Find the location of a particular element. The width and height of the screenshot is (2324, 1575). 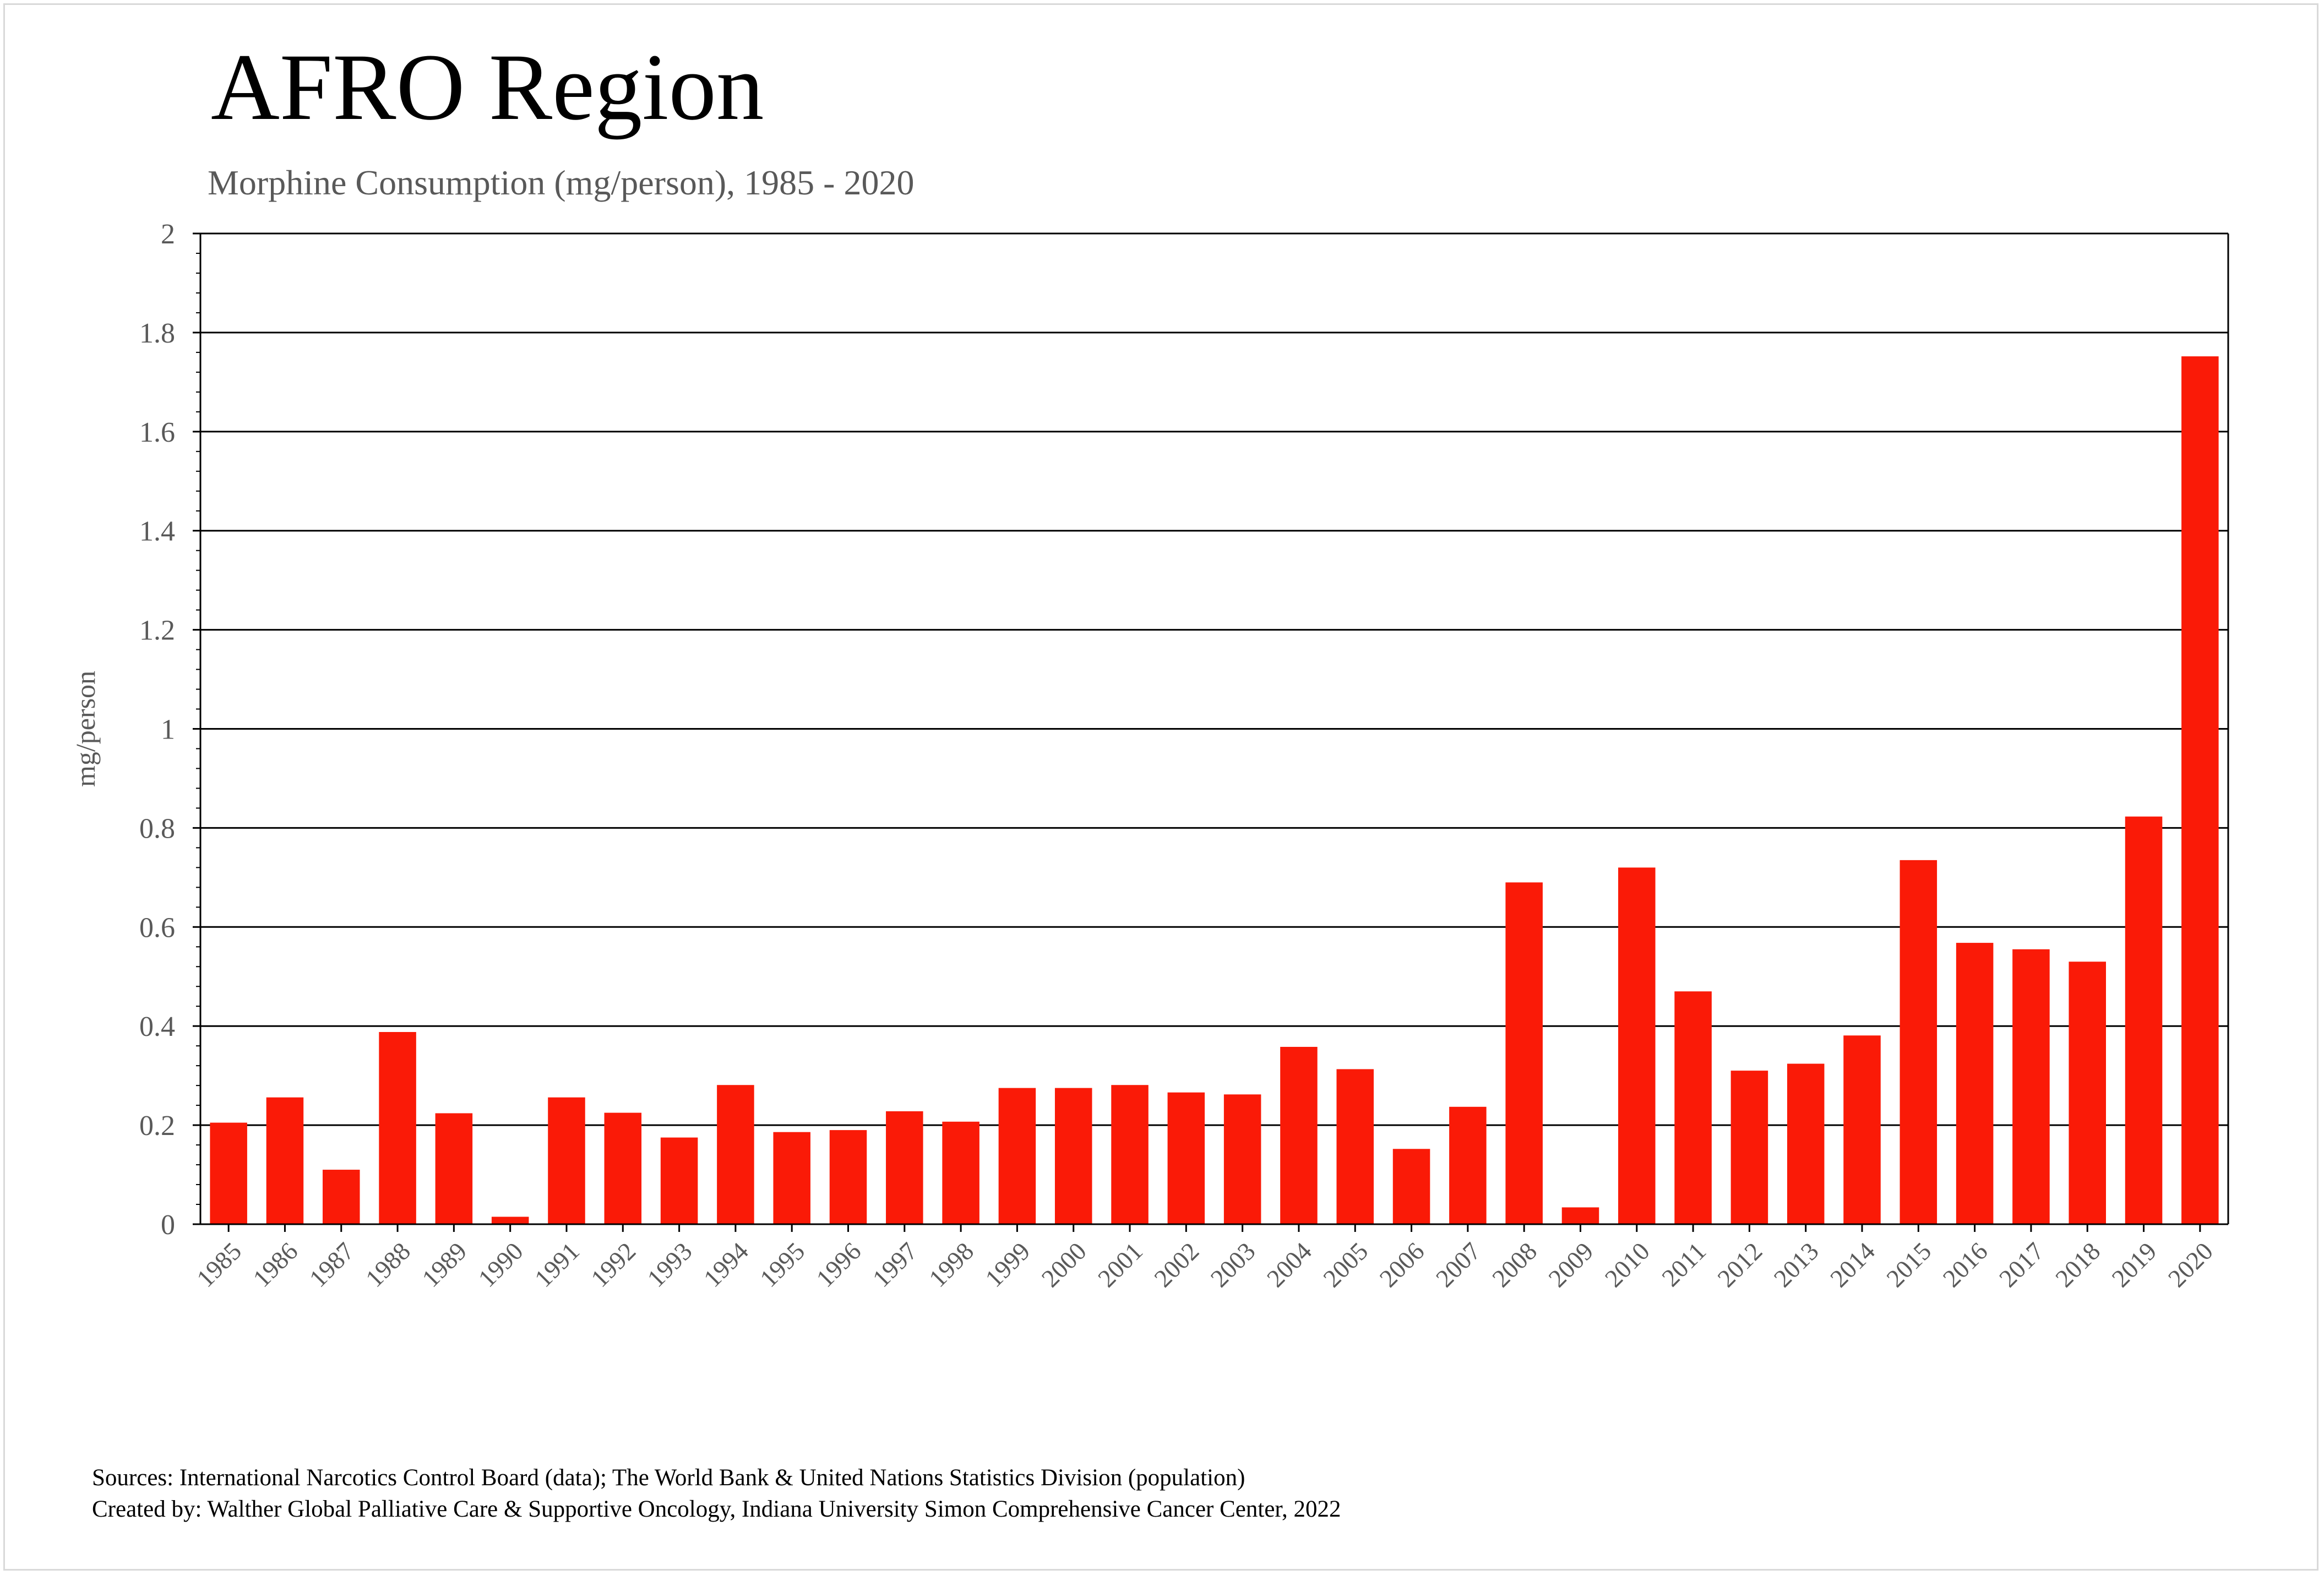

y-tick-label: 1.4 is located at coordinates (157, 531).